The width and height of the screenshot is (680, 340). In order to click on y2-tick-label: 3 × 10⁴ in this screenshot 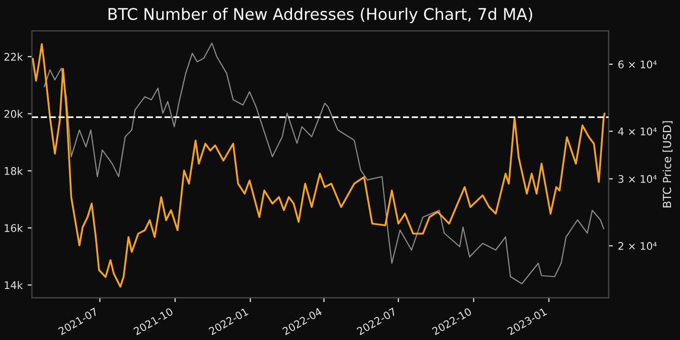, I will do `click(637, 179)`.